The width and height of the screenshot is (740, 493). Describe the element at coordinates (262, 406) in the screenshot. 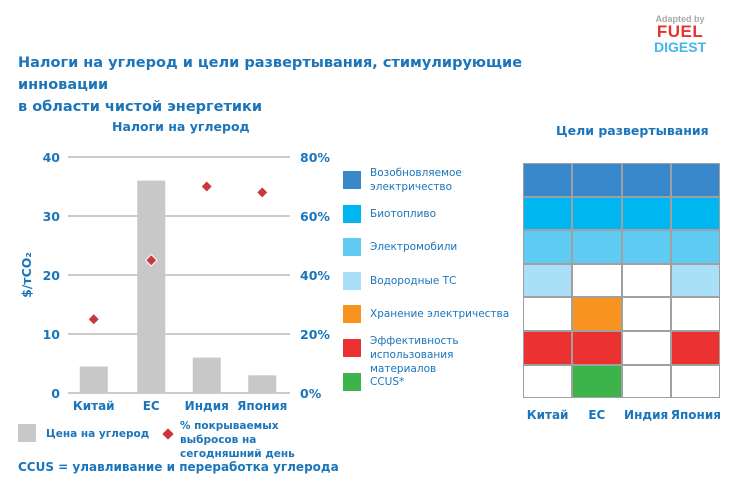

I see `x-tick-label: Япония` at that location.